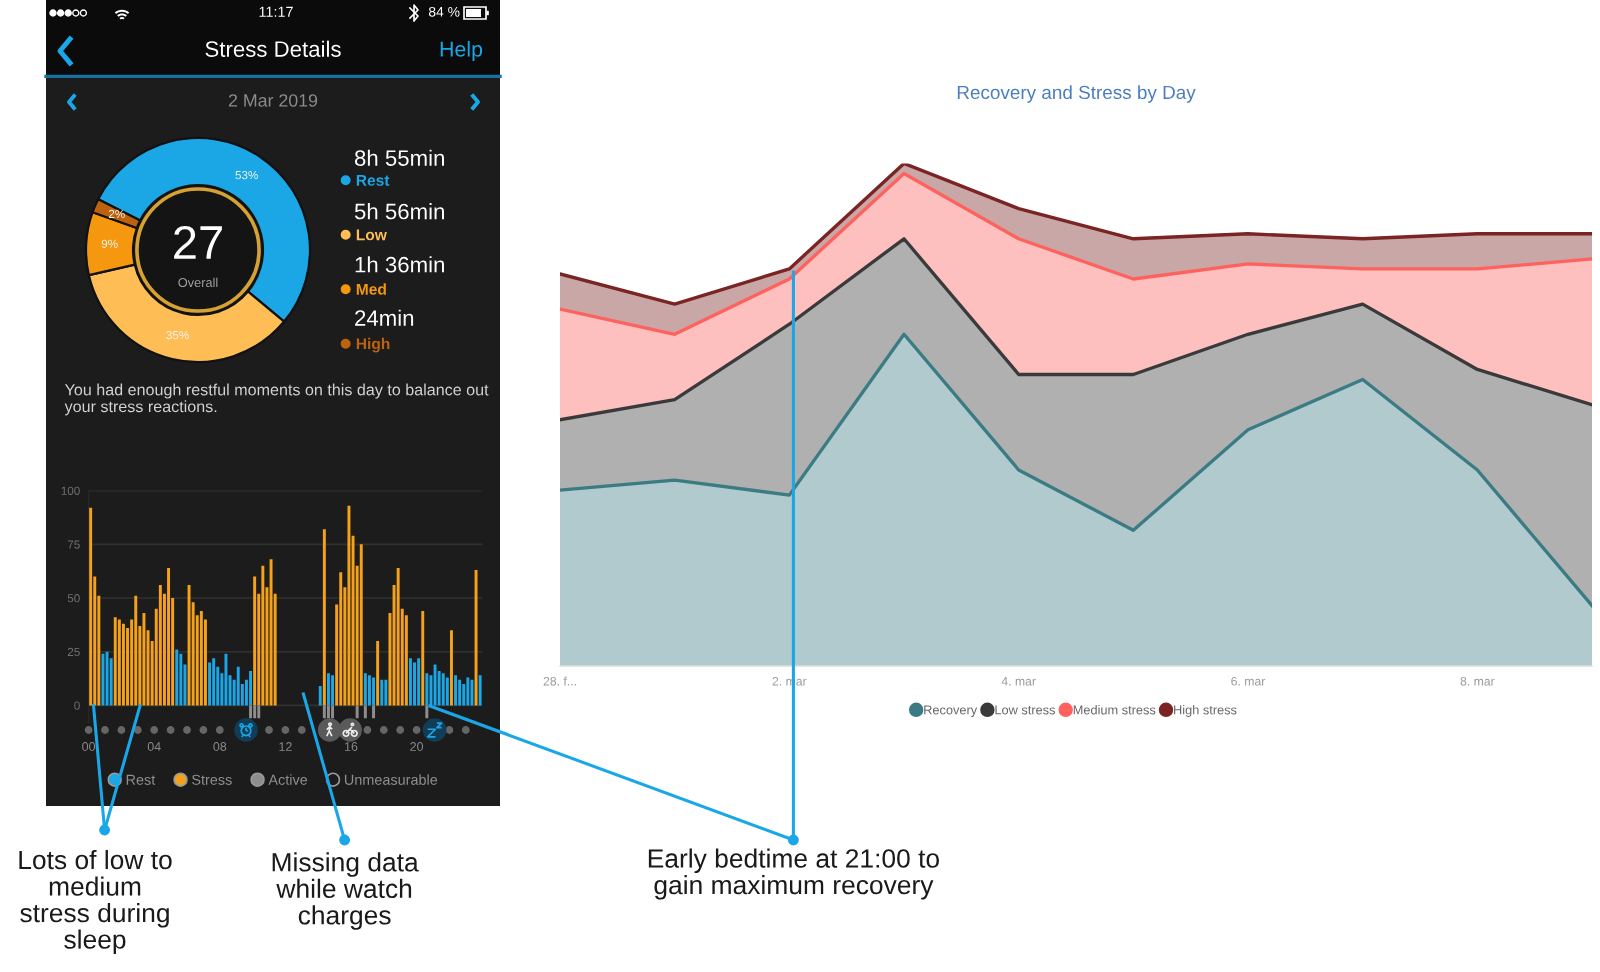 Image resolution: width=1600 pixels, height=972 pixels. I want to click on text: Early bedtime at 21:00 to gain maximum recovery, so click(793, 874).